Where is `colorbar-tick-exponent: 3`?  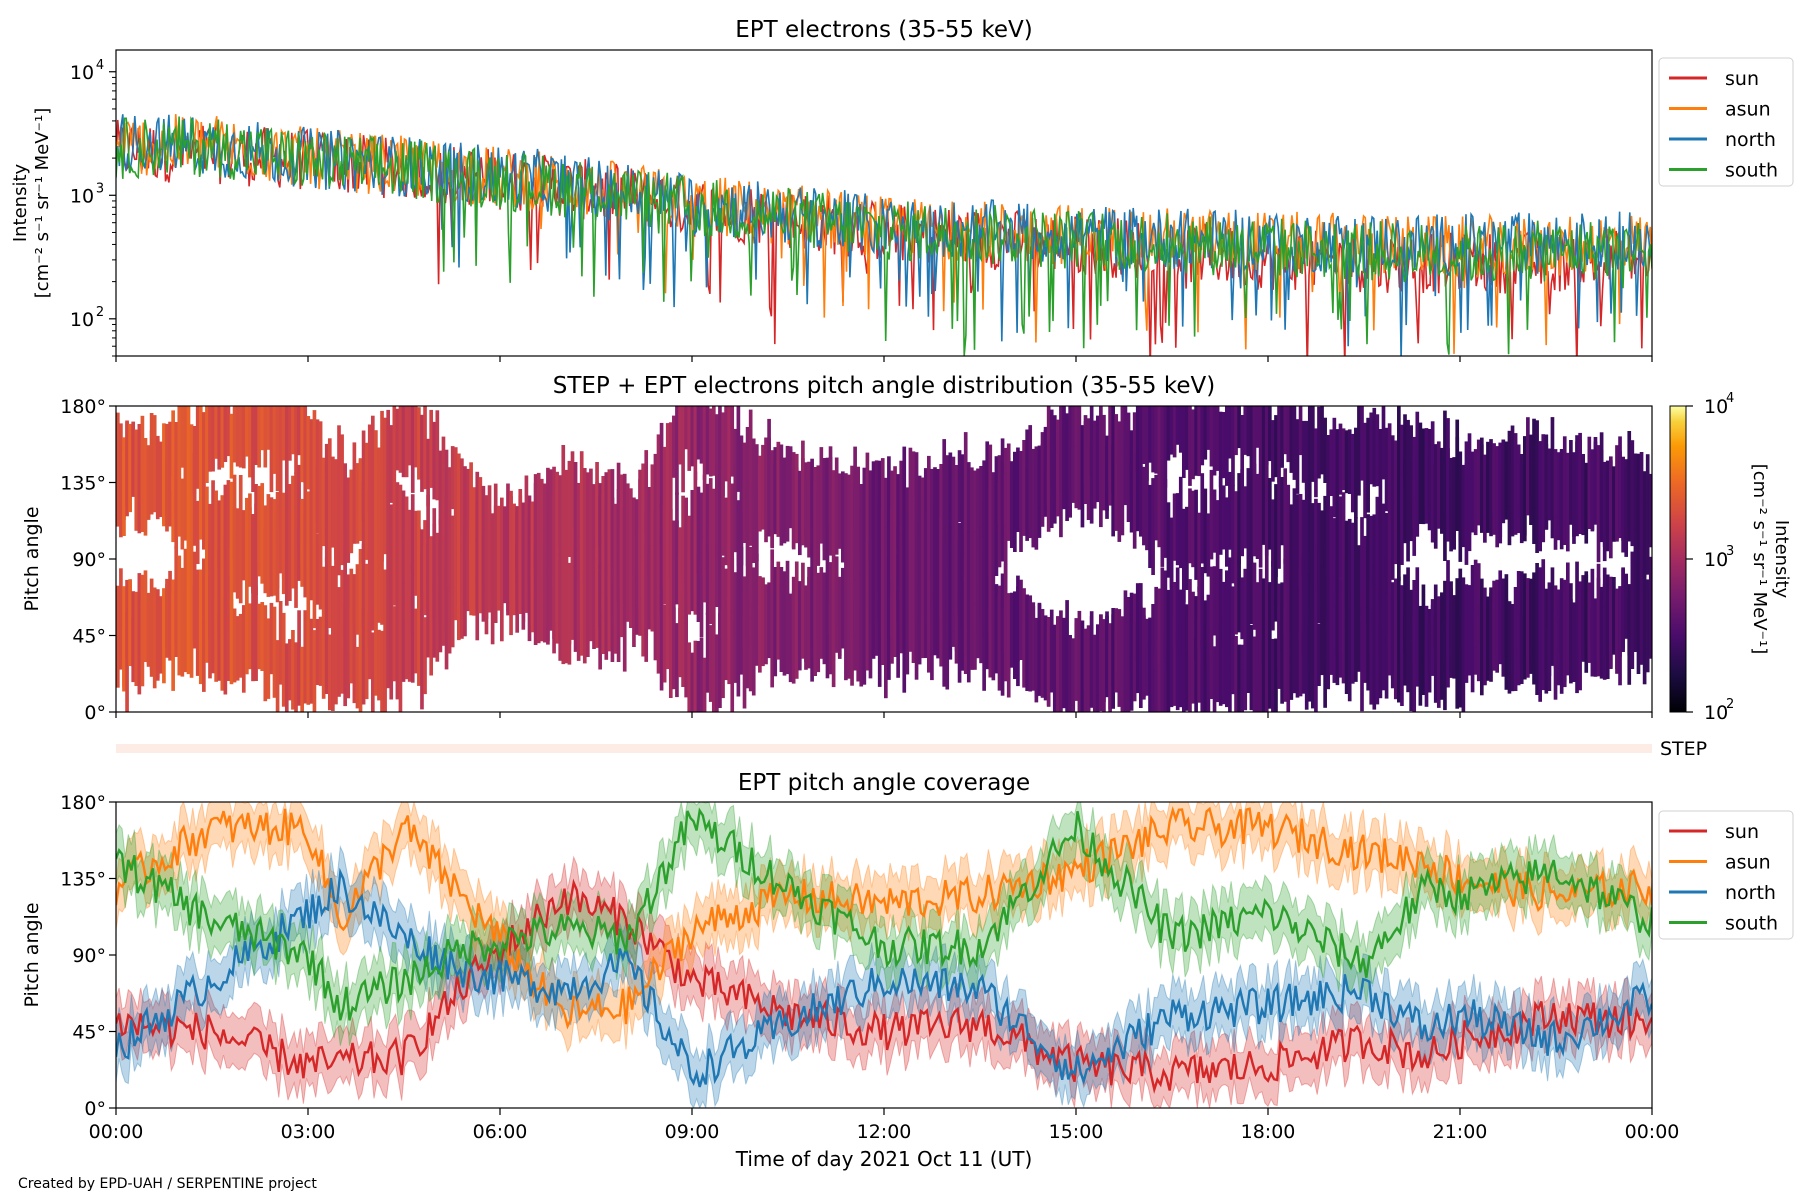
colorbar-tick-exponent: 3 is located at coordinates (1730, 551).